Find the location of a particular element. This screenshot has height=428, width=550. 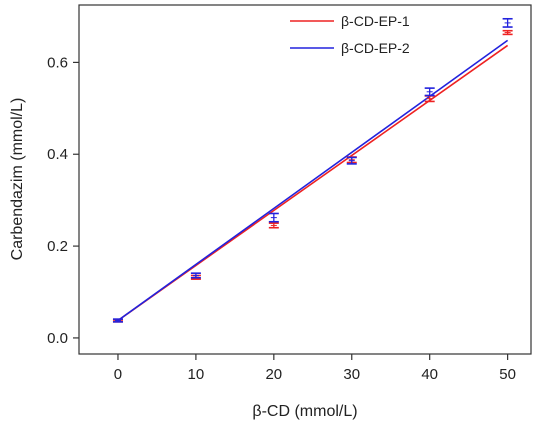

y-axis-label: Carbendazim (mmol/L) is located at coordinates (17, 179).